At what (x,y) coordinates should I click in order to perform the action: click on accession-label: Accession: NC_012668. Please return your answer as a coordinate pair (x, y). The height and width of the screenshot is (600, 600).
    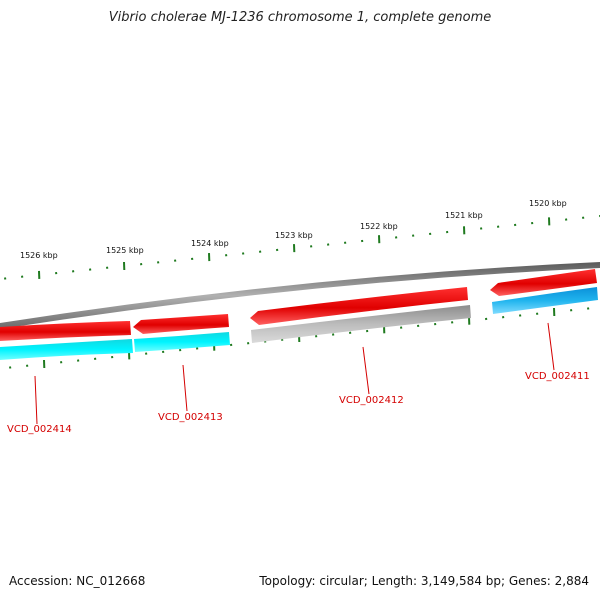
    Looking at the image, I should click on (77, 581).